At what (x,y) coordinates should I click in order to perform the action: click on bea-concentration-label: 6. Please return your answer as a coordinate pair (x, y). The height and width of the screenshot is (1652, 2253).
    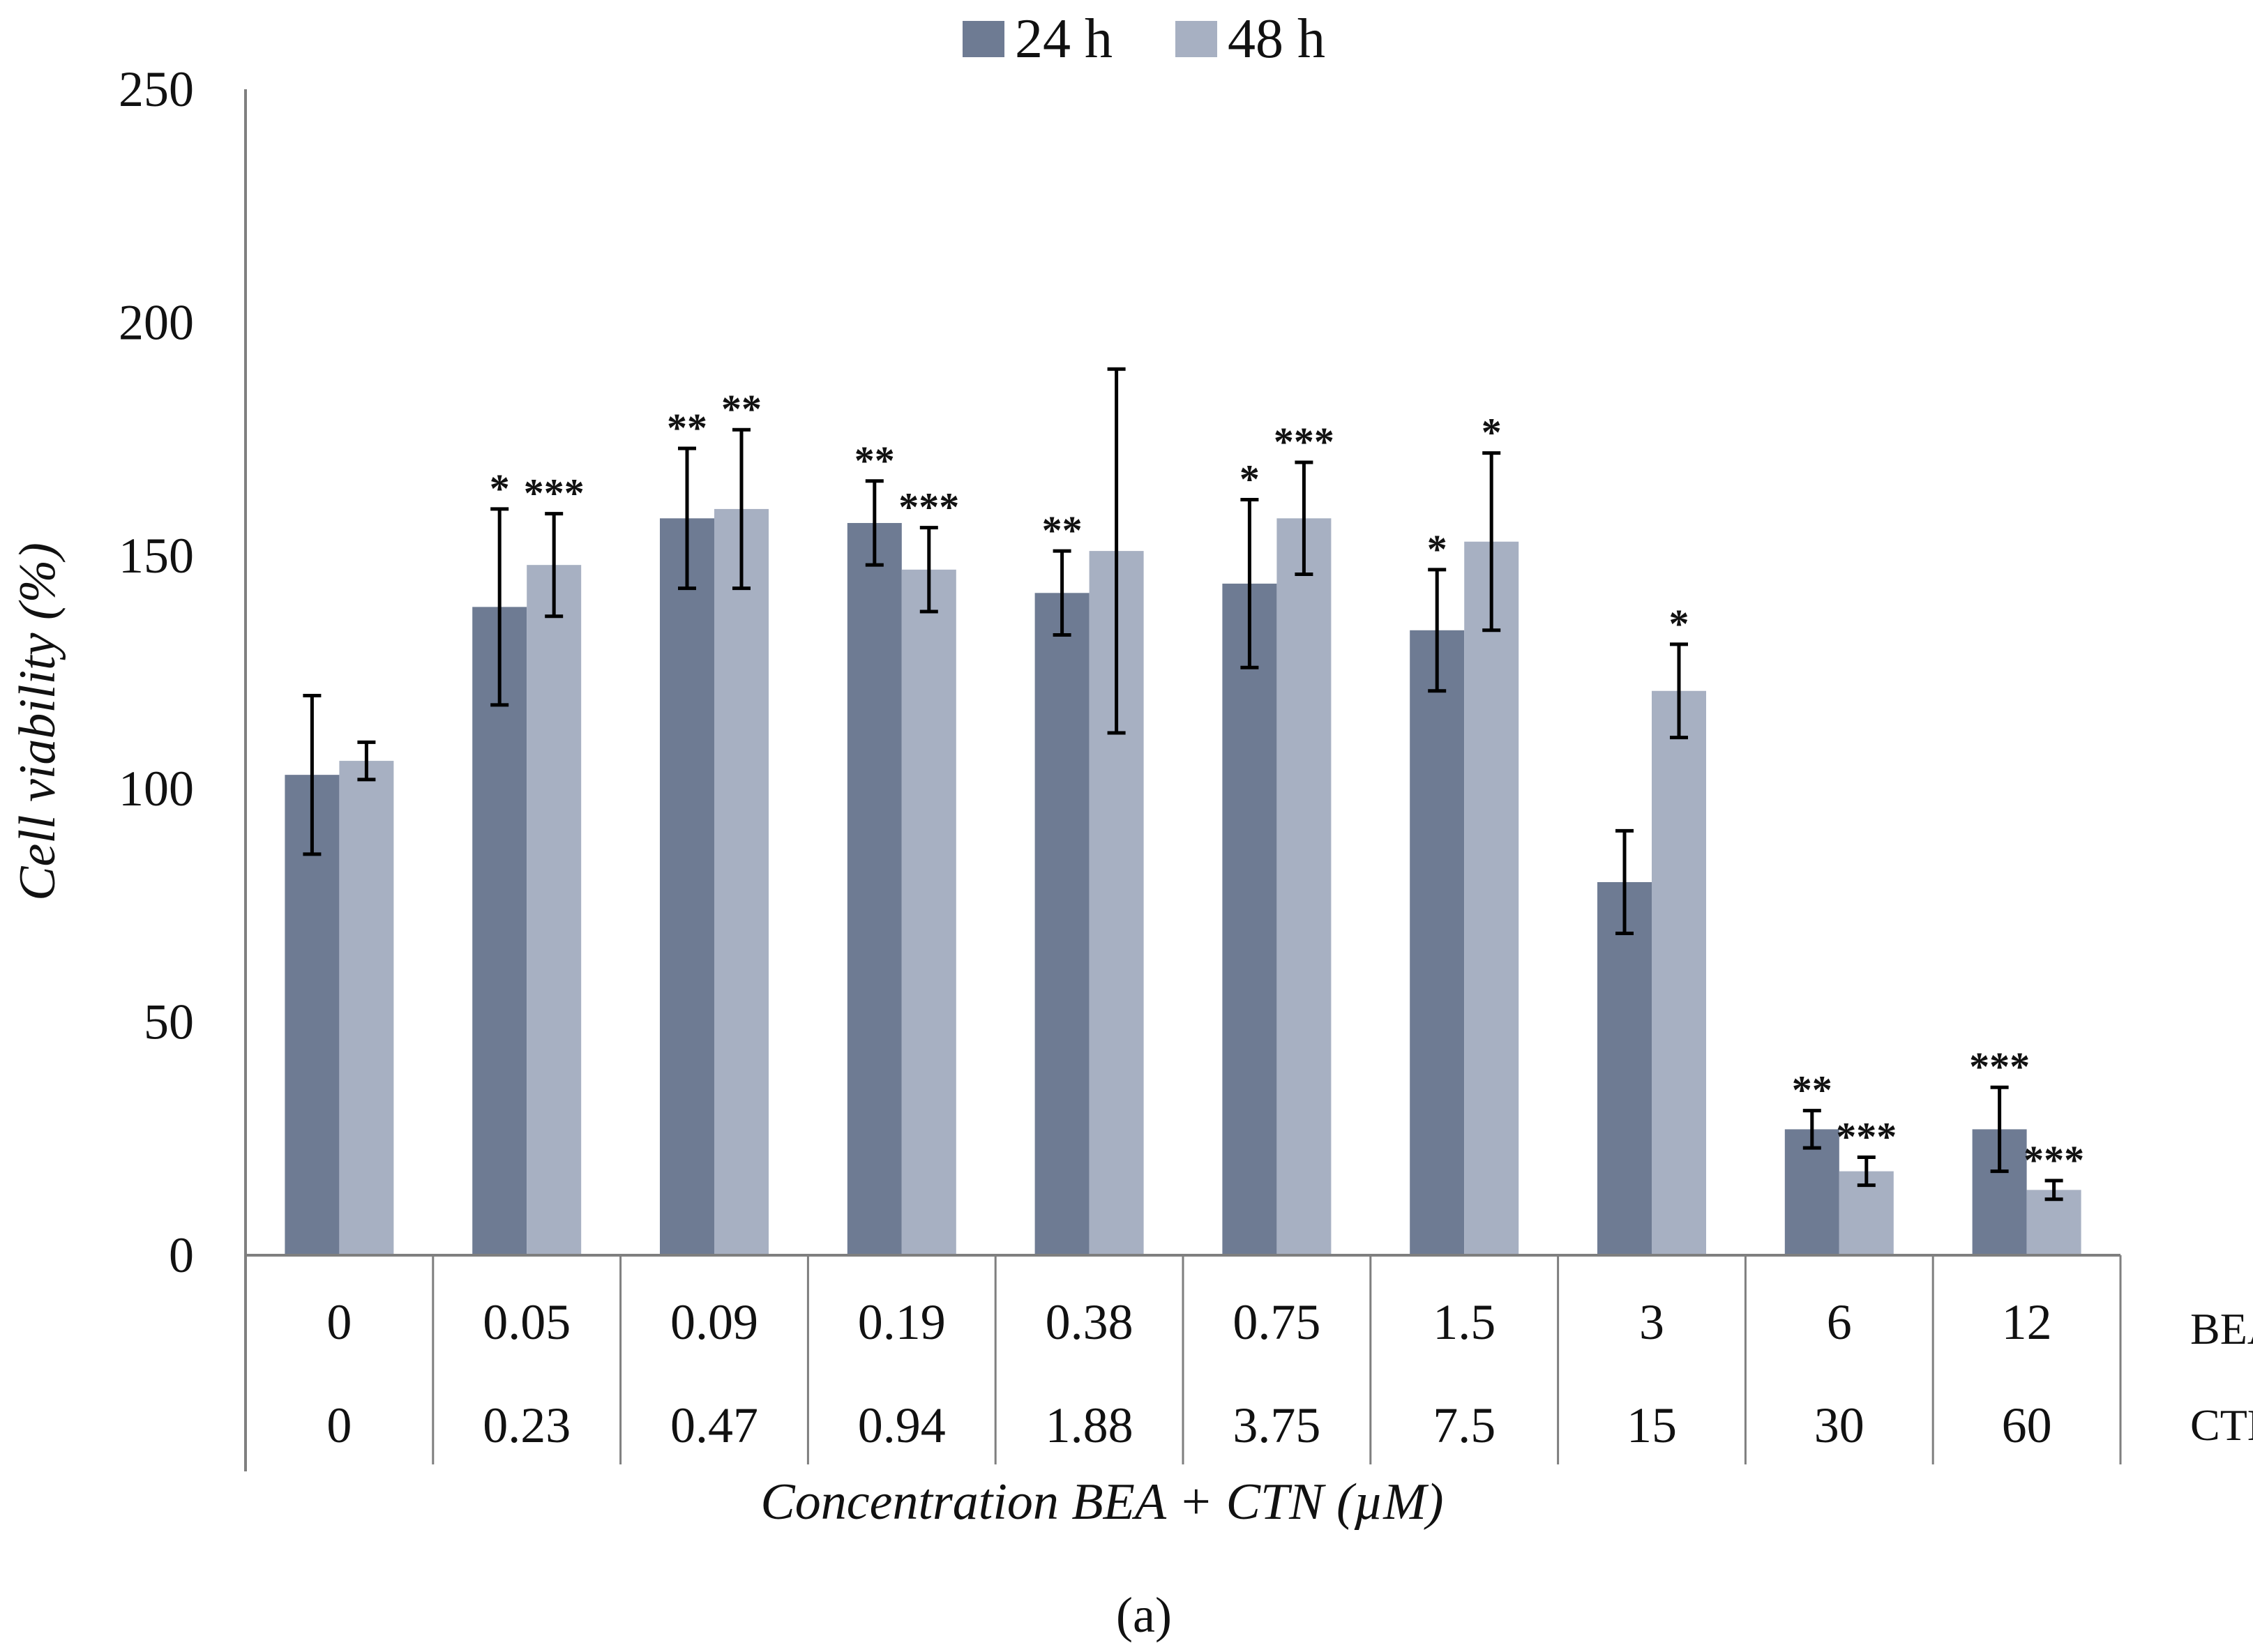
    Looking at the image, I should click on (1839, 1322).